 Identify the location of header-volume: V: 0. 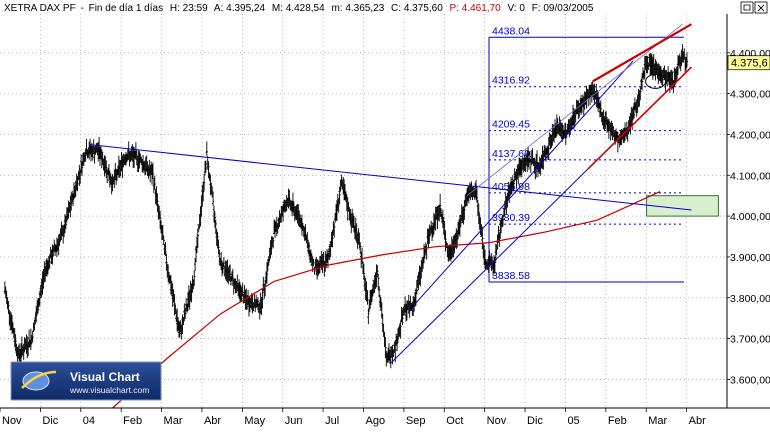
(516, 8).